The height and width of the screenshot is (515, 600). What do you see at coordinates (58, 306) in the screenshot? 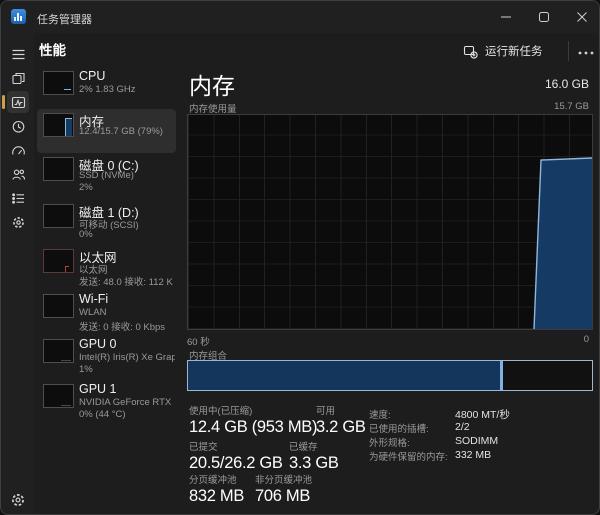
I see `wifi-mini-graph` at bounding box center [58, 306].